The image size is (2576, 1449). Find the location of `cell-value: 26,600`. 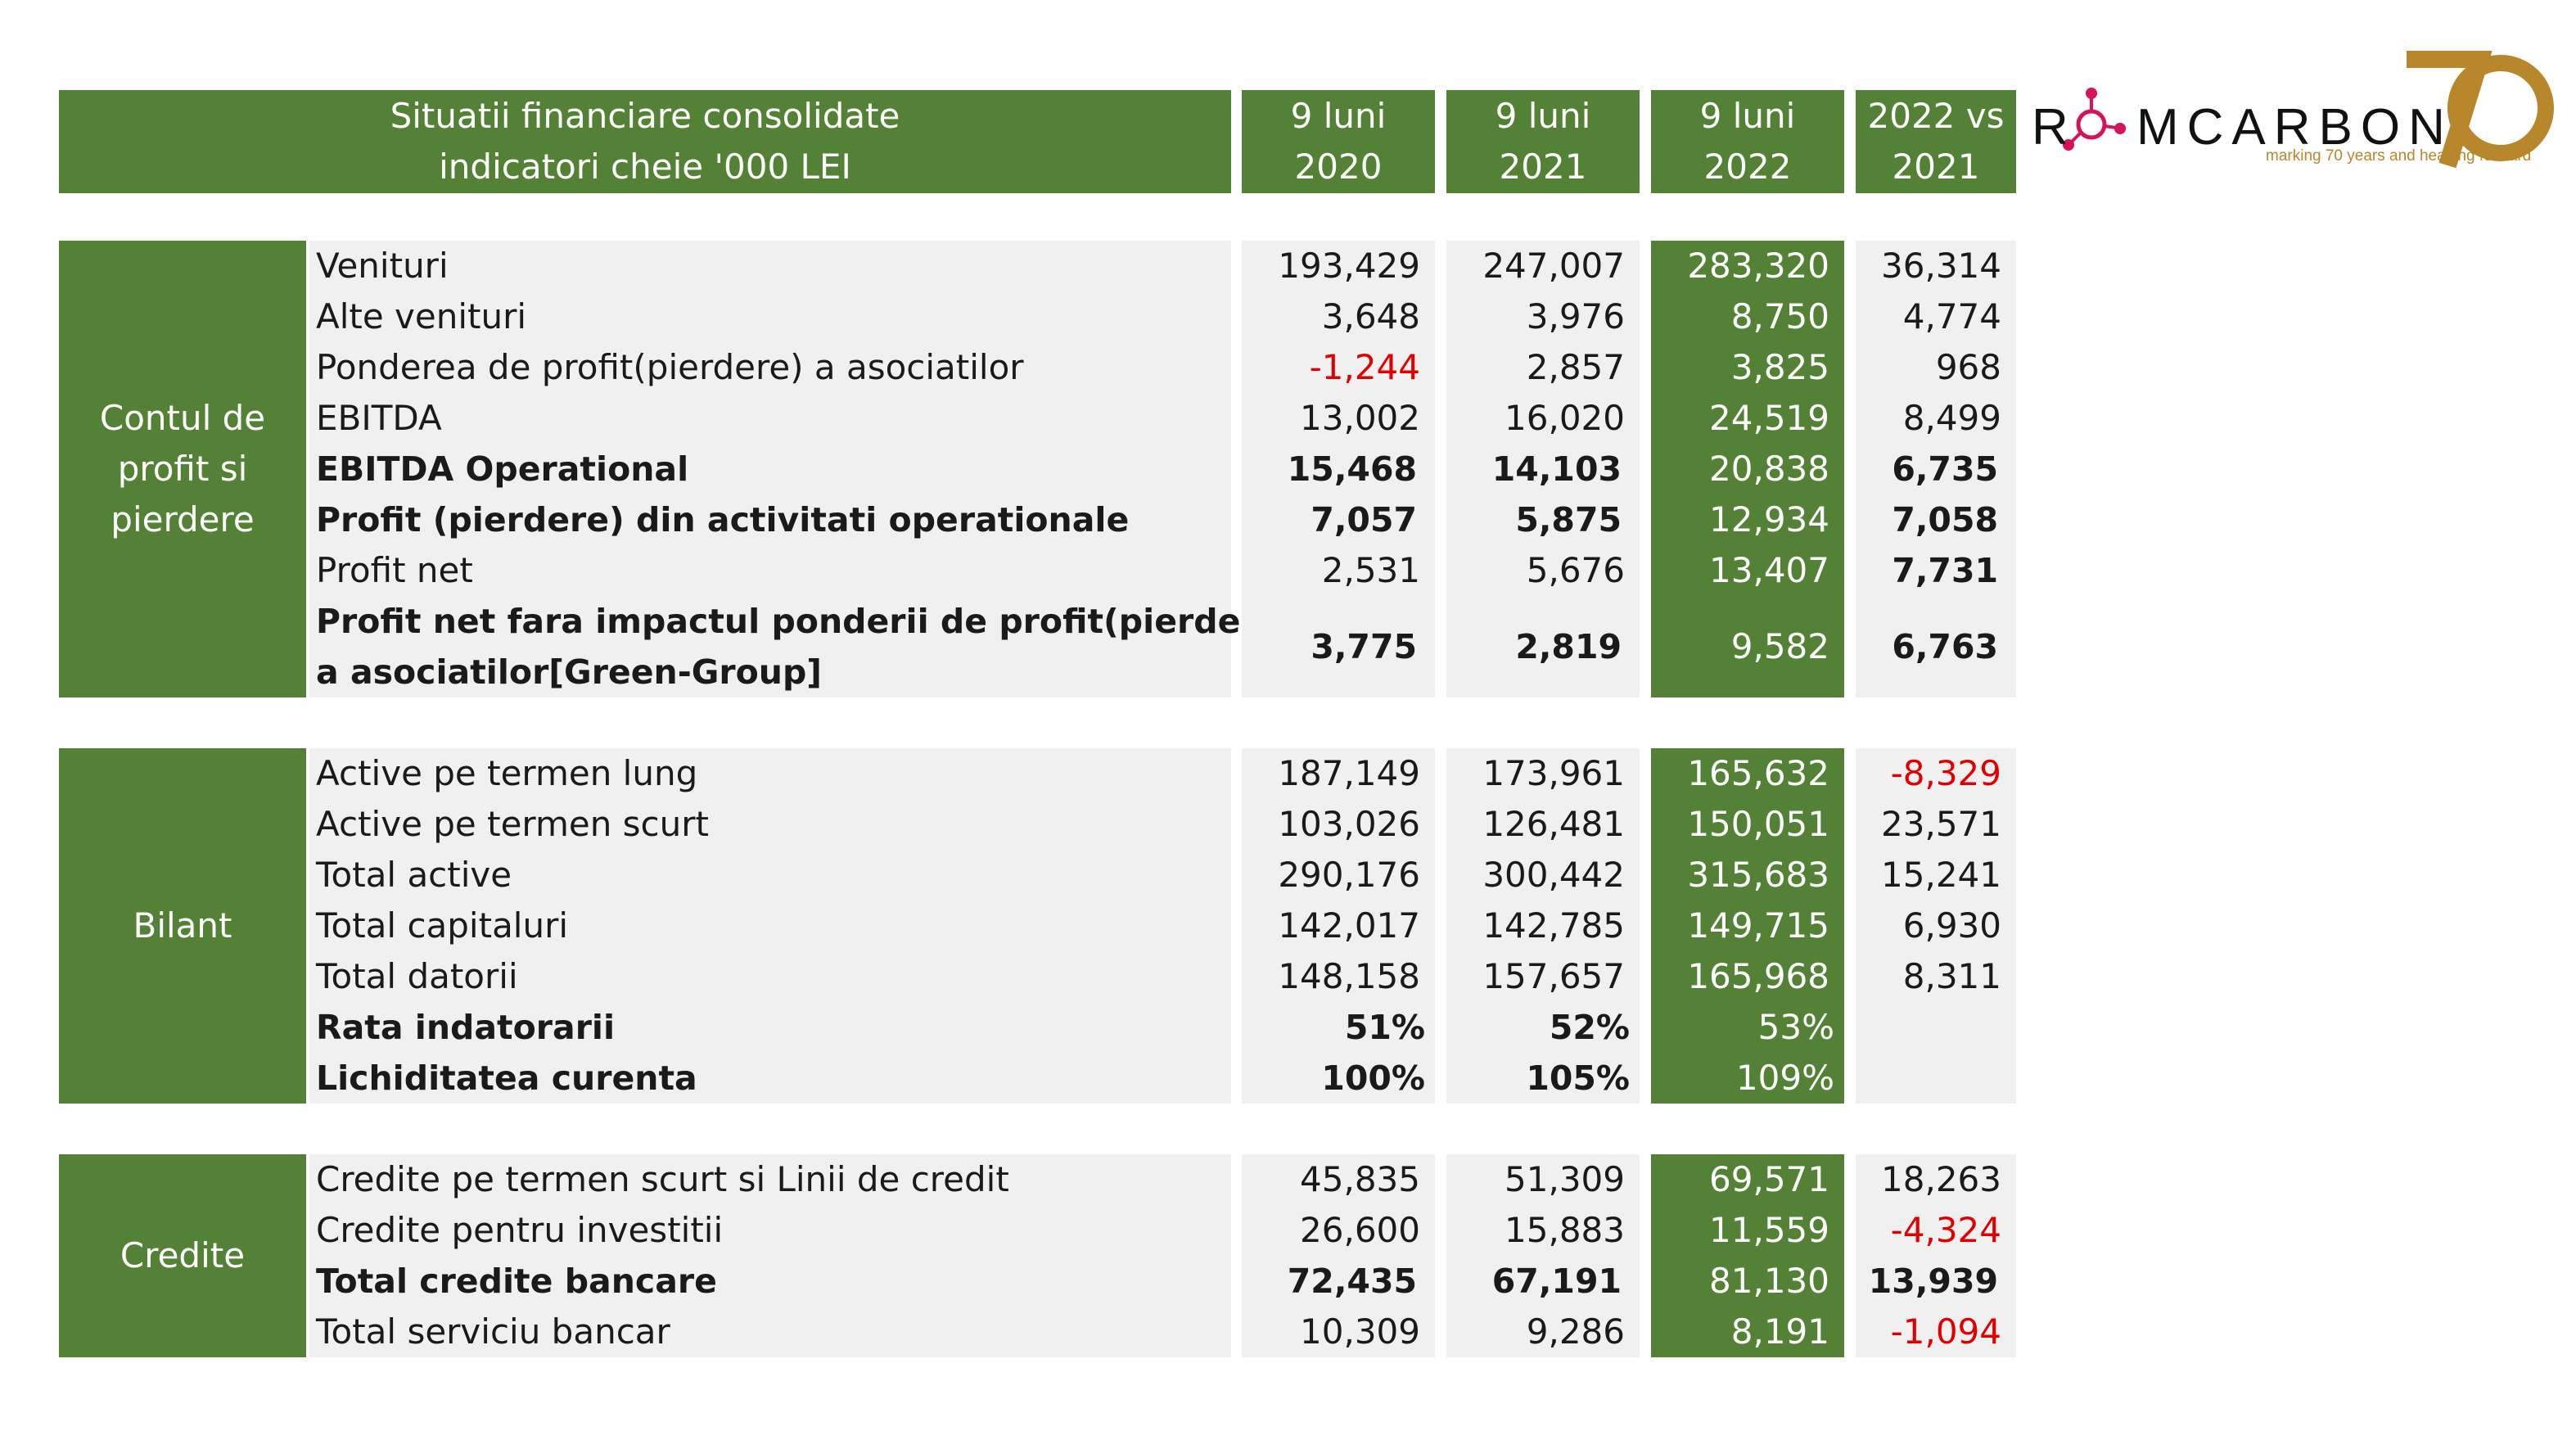

cell-value: 26,600 is located at coordinates (1360, 1230).